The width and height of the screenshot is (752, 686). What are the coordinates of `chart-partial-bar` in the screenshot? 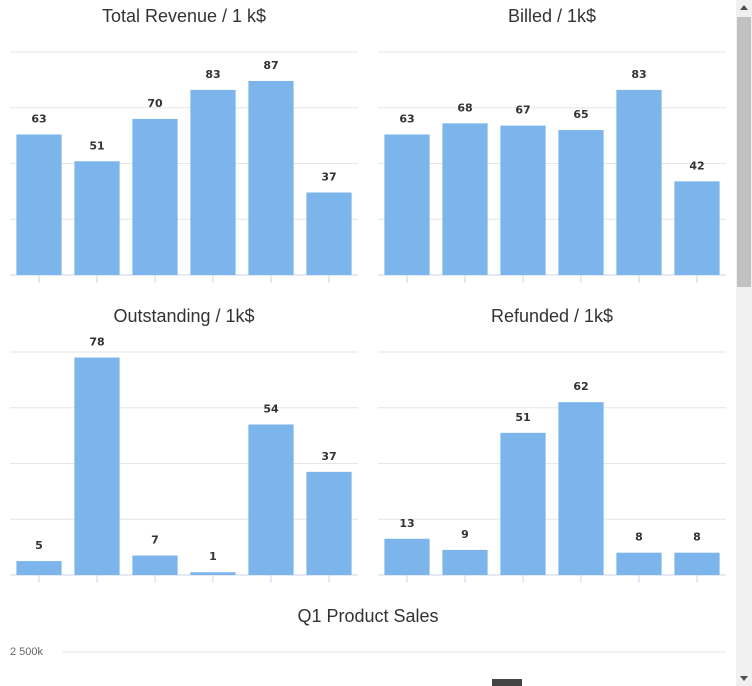 It's located at (507, 682).